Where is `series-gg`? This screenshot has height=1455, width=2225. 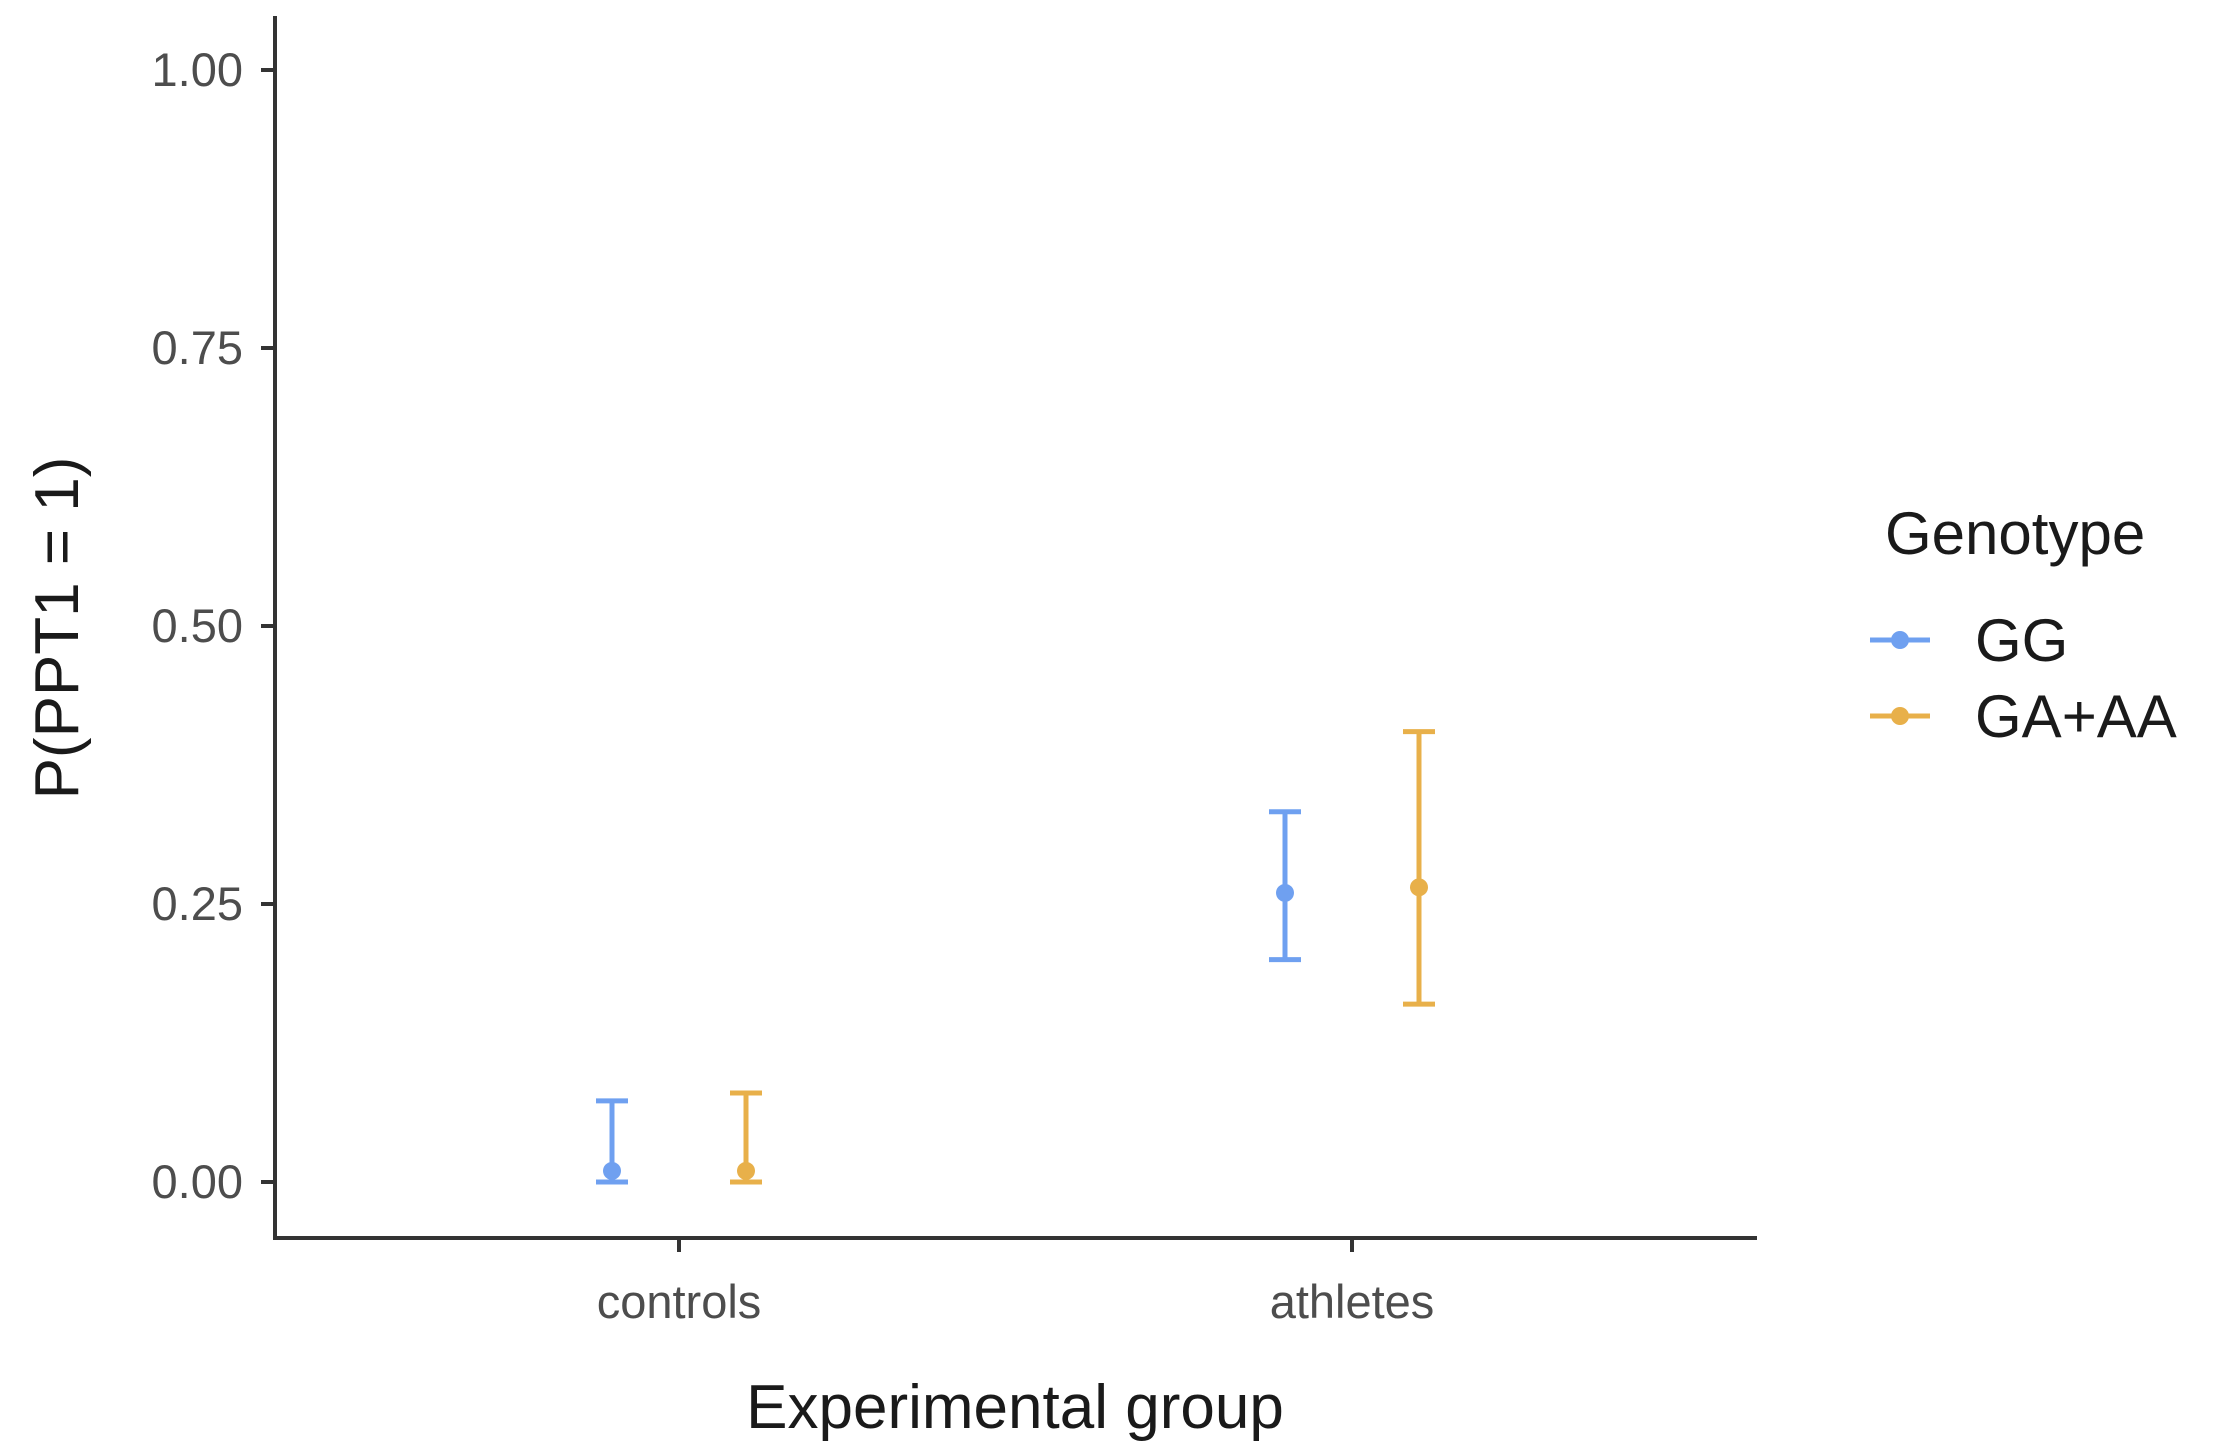
series-gg is located at coordinates (948, 997).